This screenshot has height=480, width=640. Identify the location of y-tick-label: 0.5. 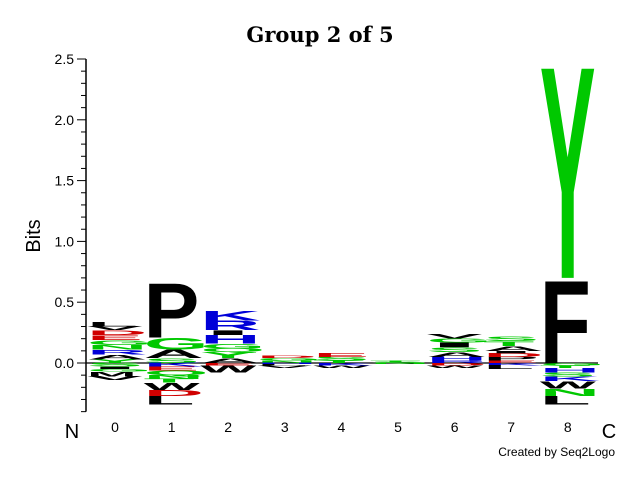
(65, 302).